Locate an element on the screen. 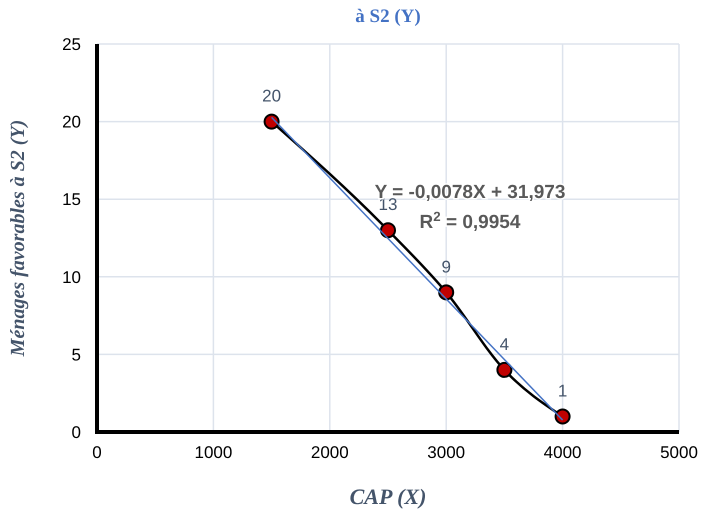 The image size is (709, 520). data-label: 9 is located at coordinates (446, 266).